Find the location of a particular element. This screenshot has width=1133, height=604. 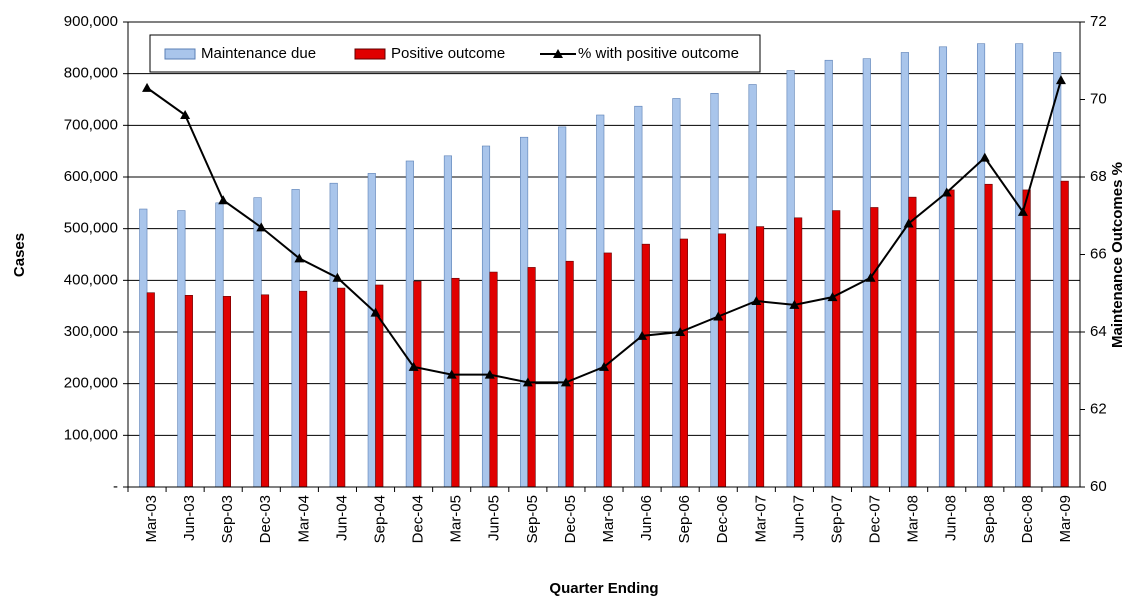

y-axis-title: Cases is located at coordinates (19, 255).